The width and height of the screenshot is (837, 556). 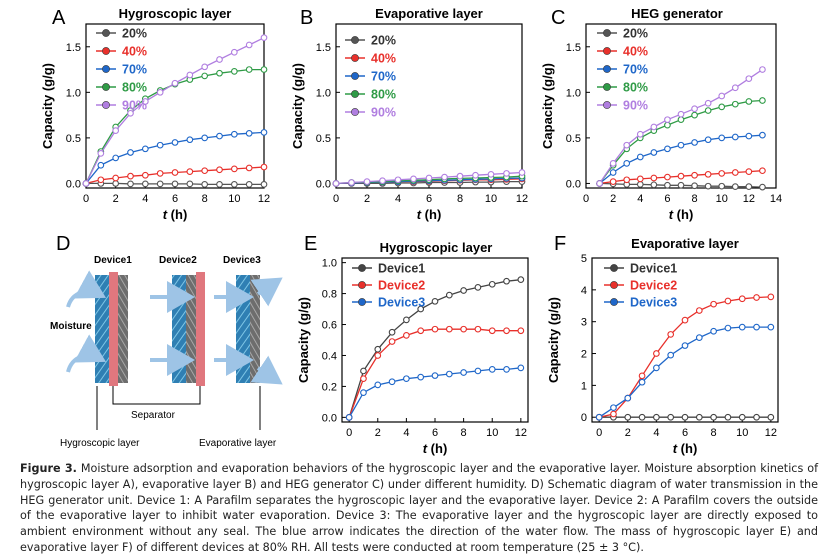 I want to click on series-90pct, so click(x=681, y=126).